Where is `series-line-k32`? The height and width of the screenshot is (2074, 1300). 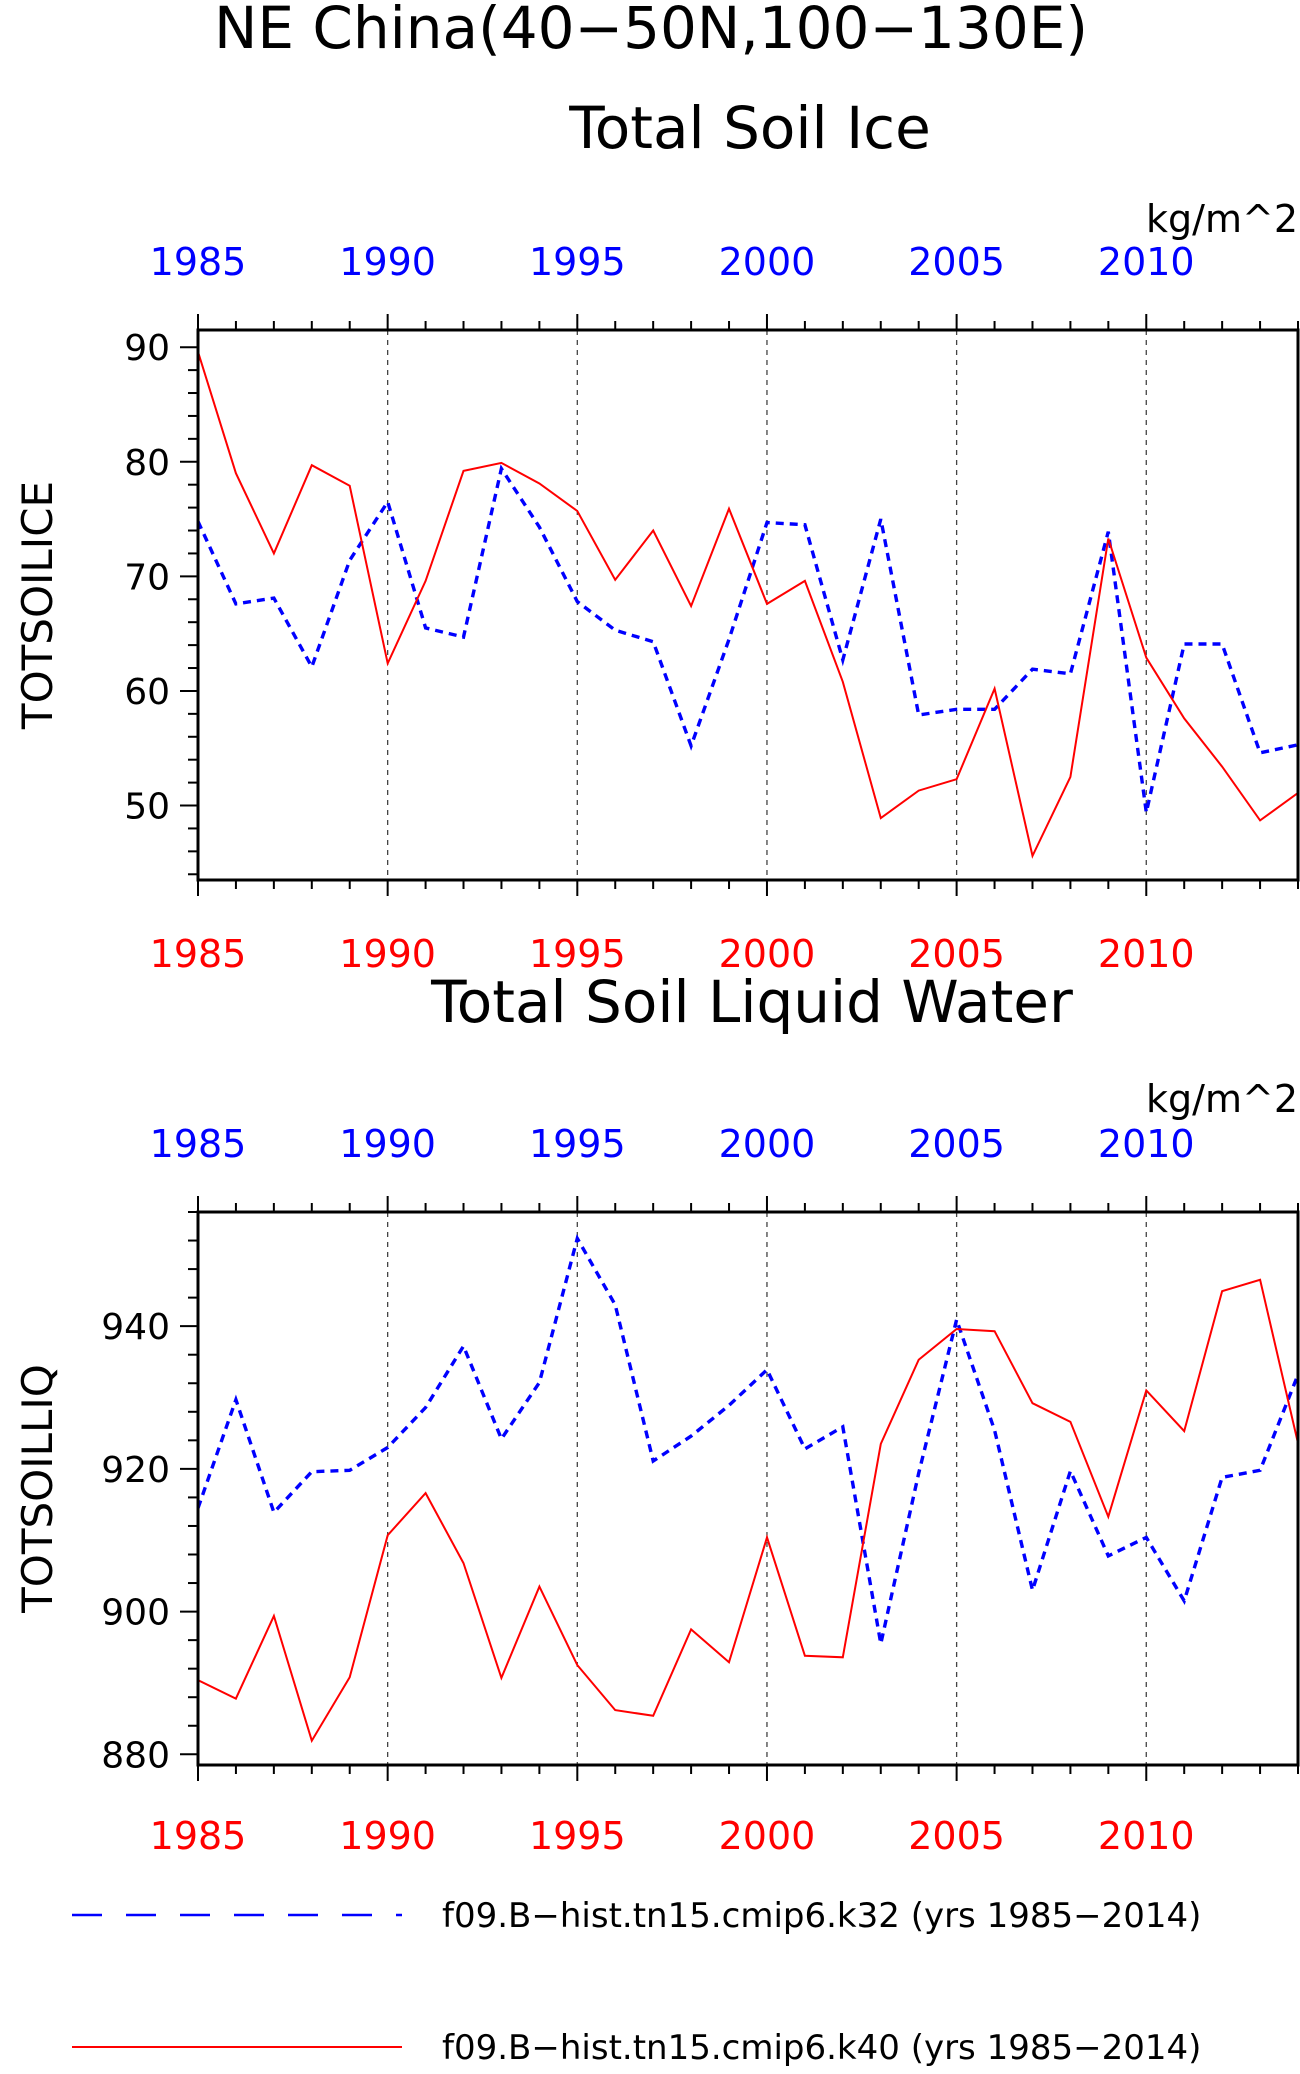
series-line-k32 is located at coordinates (748, 638).